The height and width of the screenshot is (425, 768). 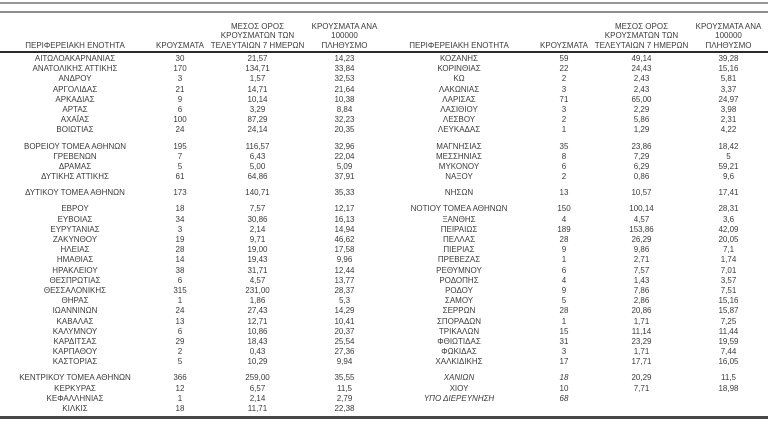 What do you see at coordinates (75, 408) in the screenshot?
I see `region-name: ΚΙΛΚΙΣ` at bounding box center [75, 408].